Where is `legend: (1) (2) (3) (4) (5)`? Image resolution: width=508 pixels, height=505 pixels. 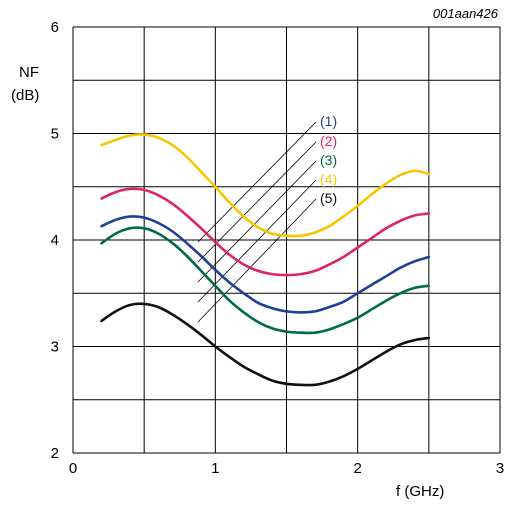 legend: (1) (2) (3) (4) (5) is located at coordinates (328, 159).